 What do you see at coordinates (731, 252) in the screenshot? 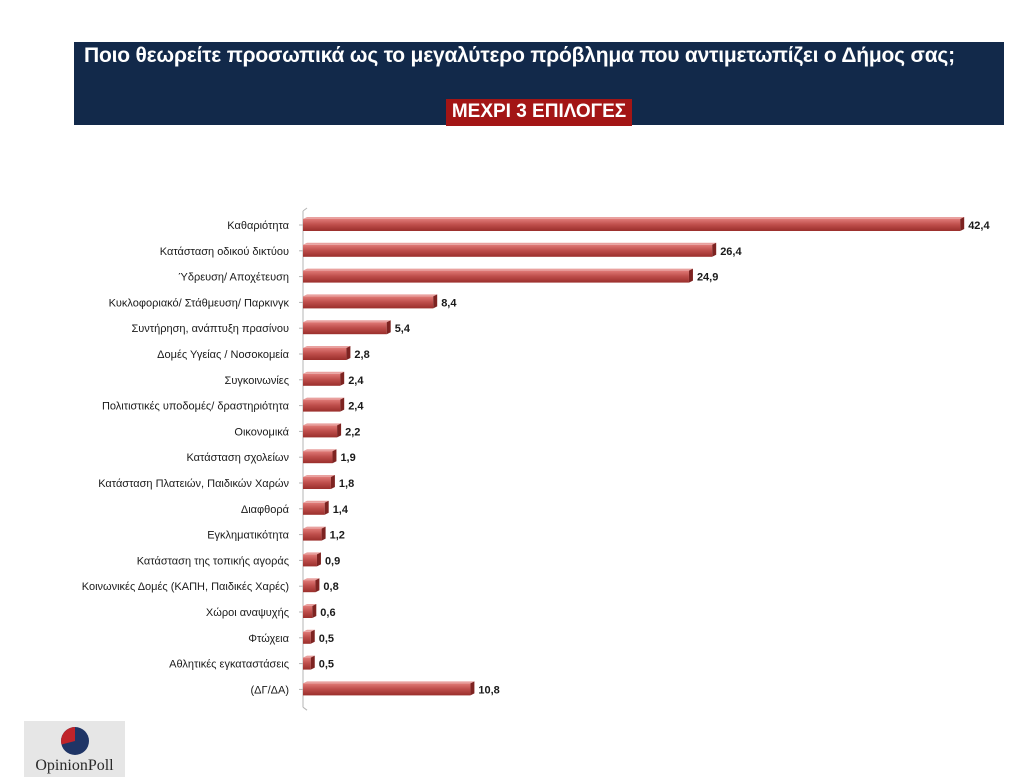
I see `value-label: 26,4` at bounding box center [731, 252].